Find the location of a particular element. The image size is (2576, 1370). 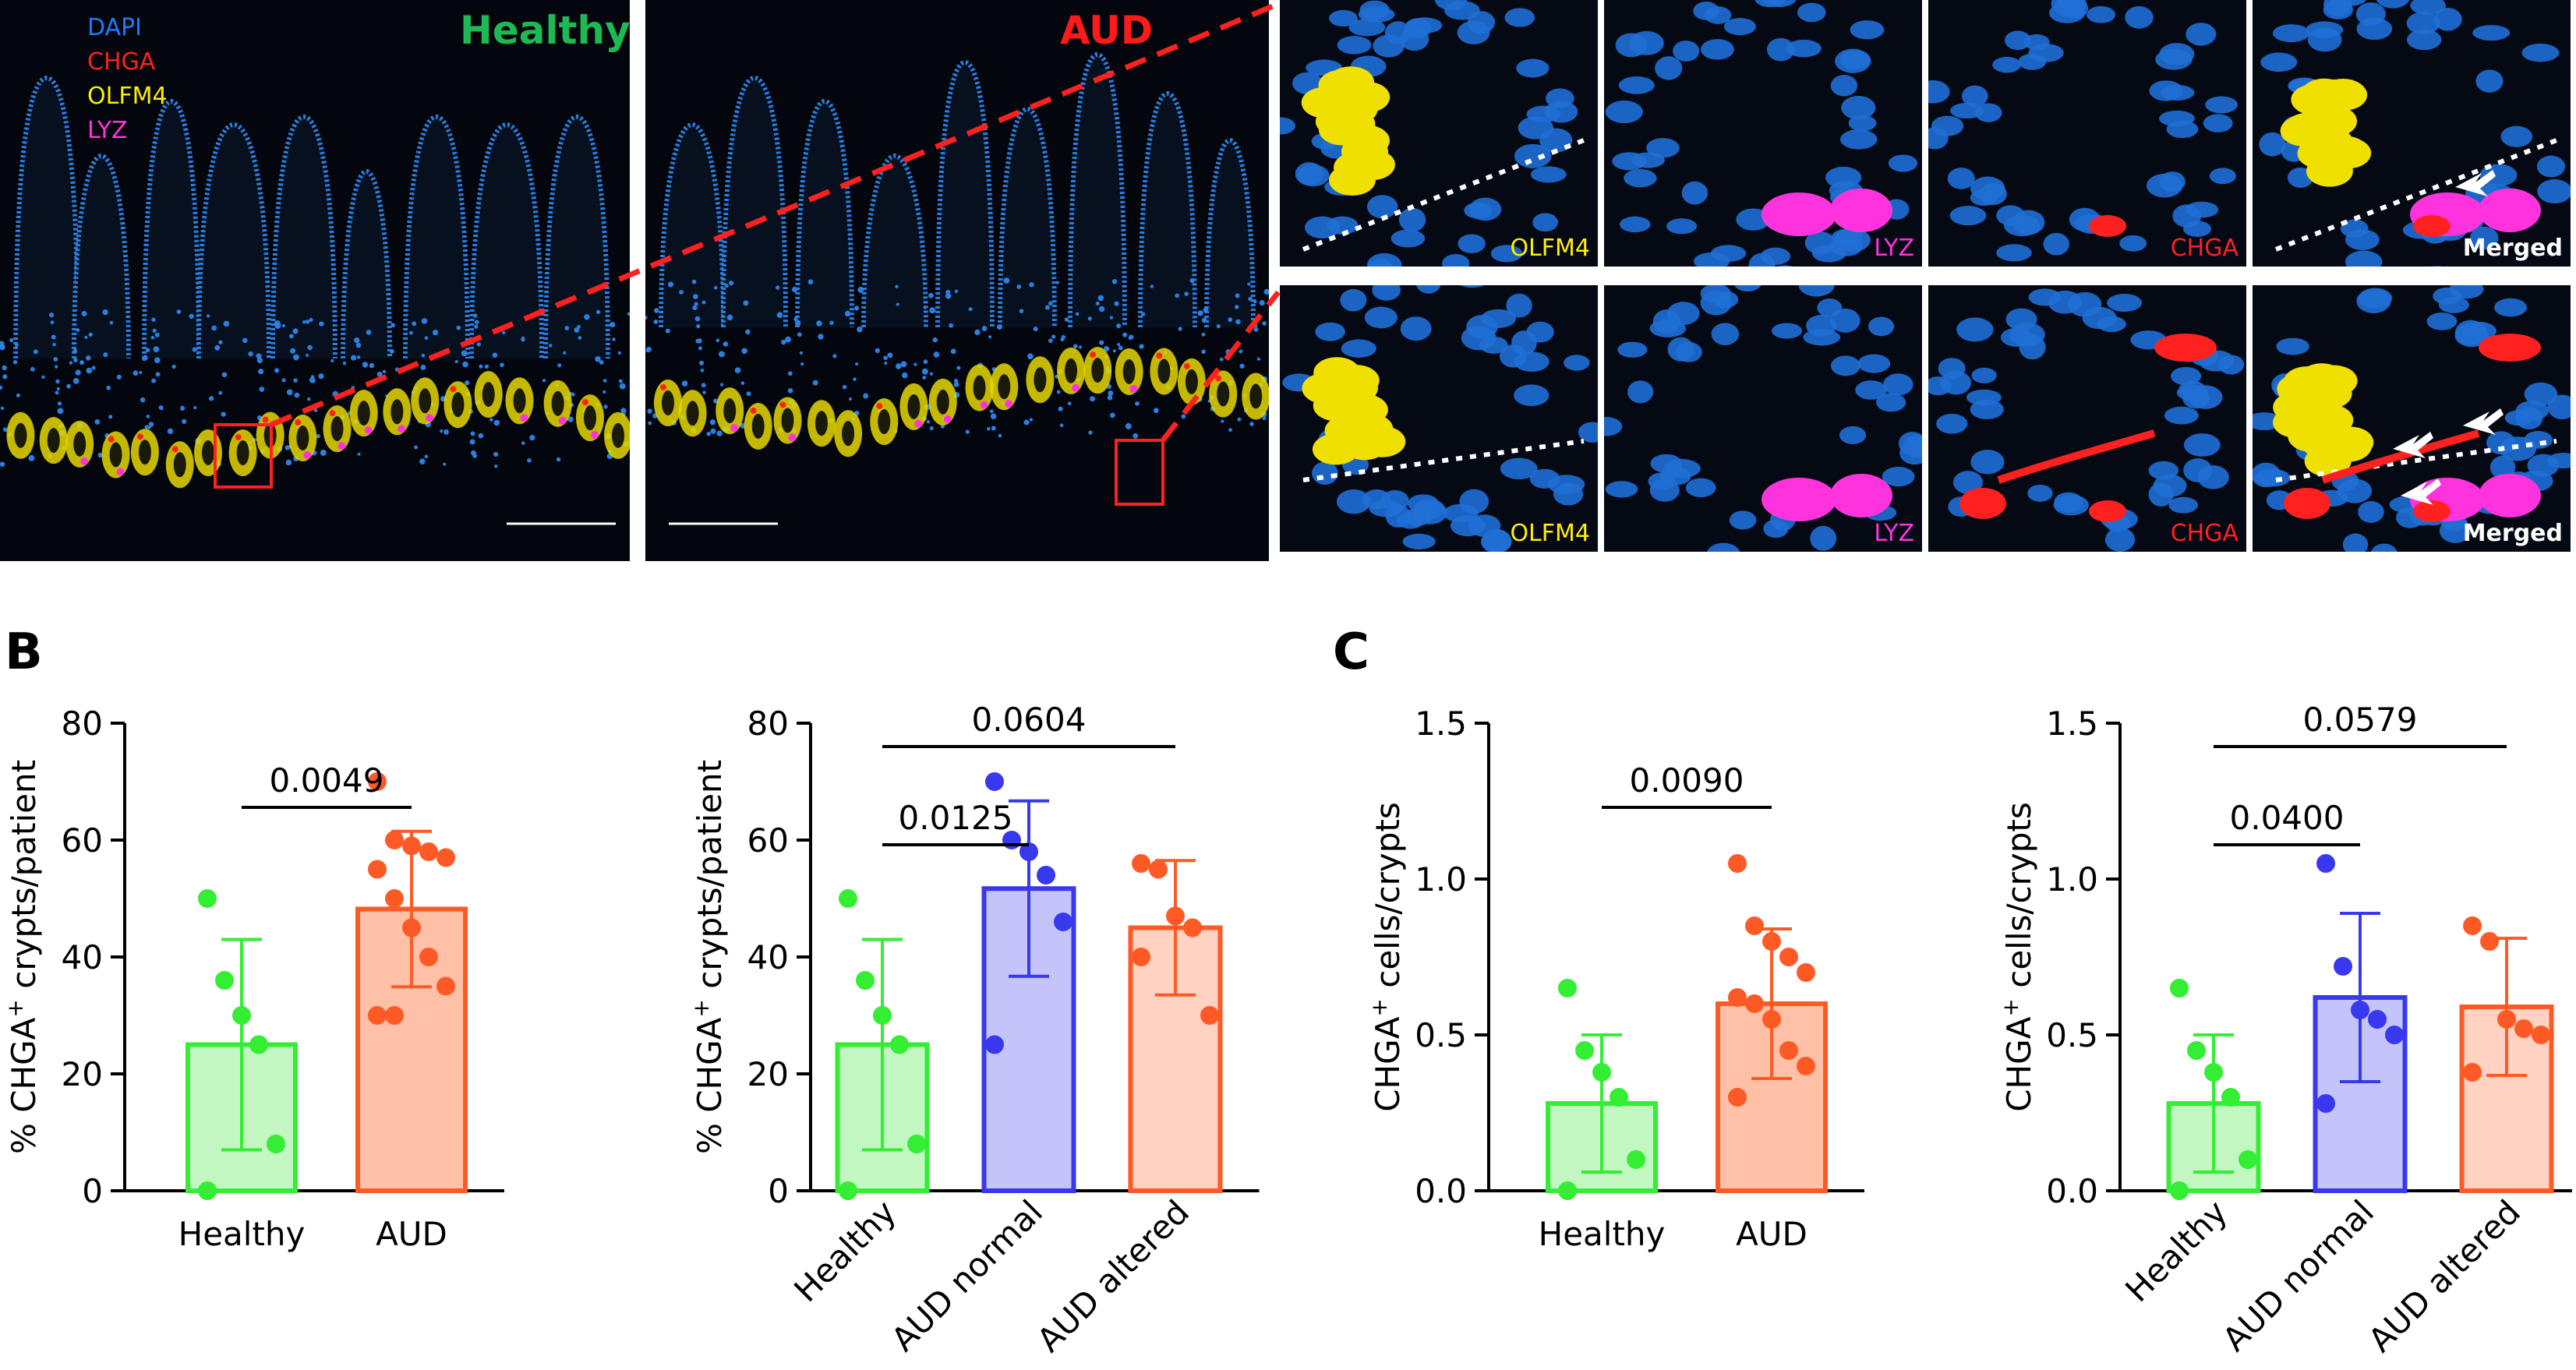

p-value-label: 0.0579 is located at coordinates (2360, 720).